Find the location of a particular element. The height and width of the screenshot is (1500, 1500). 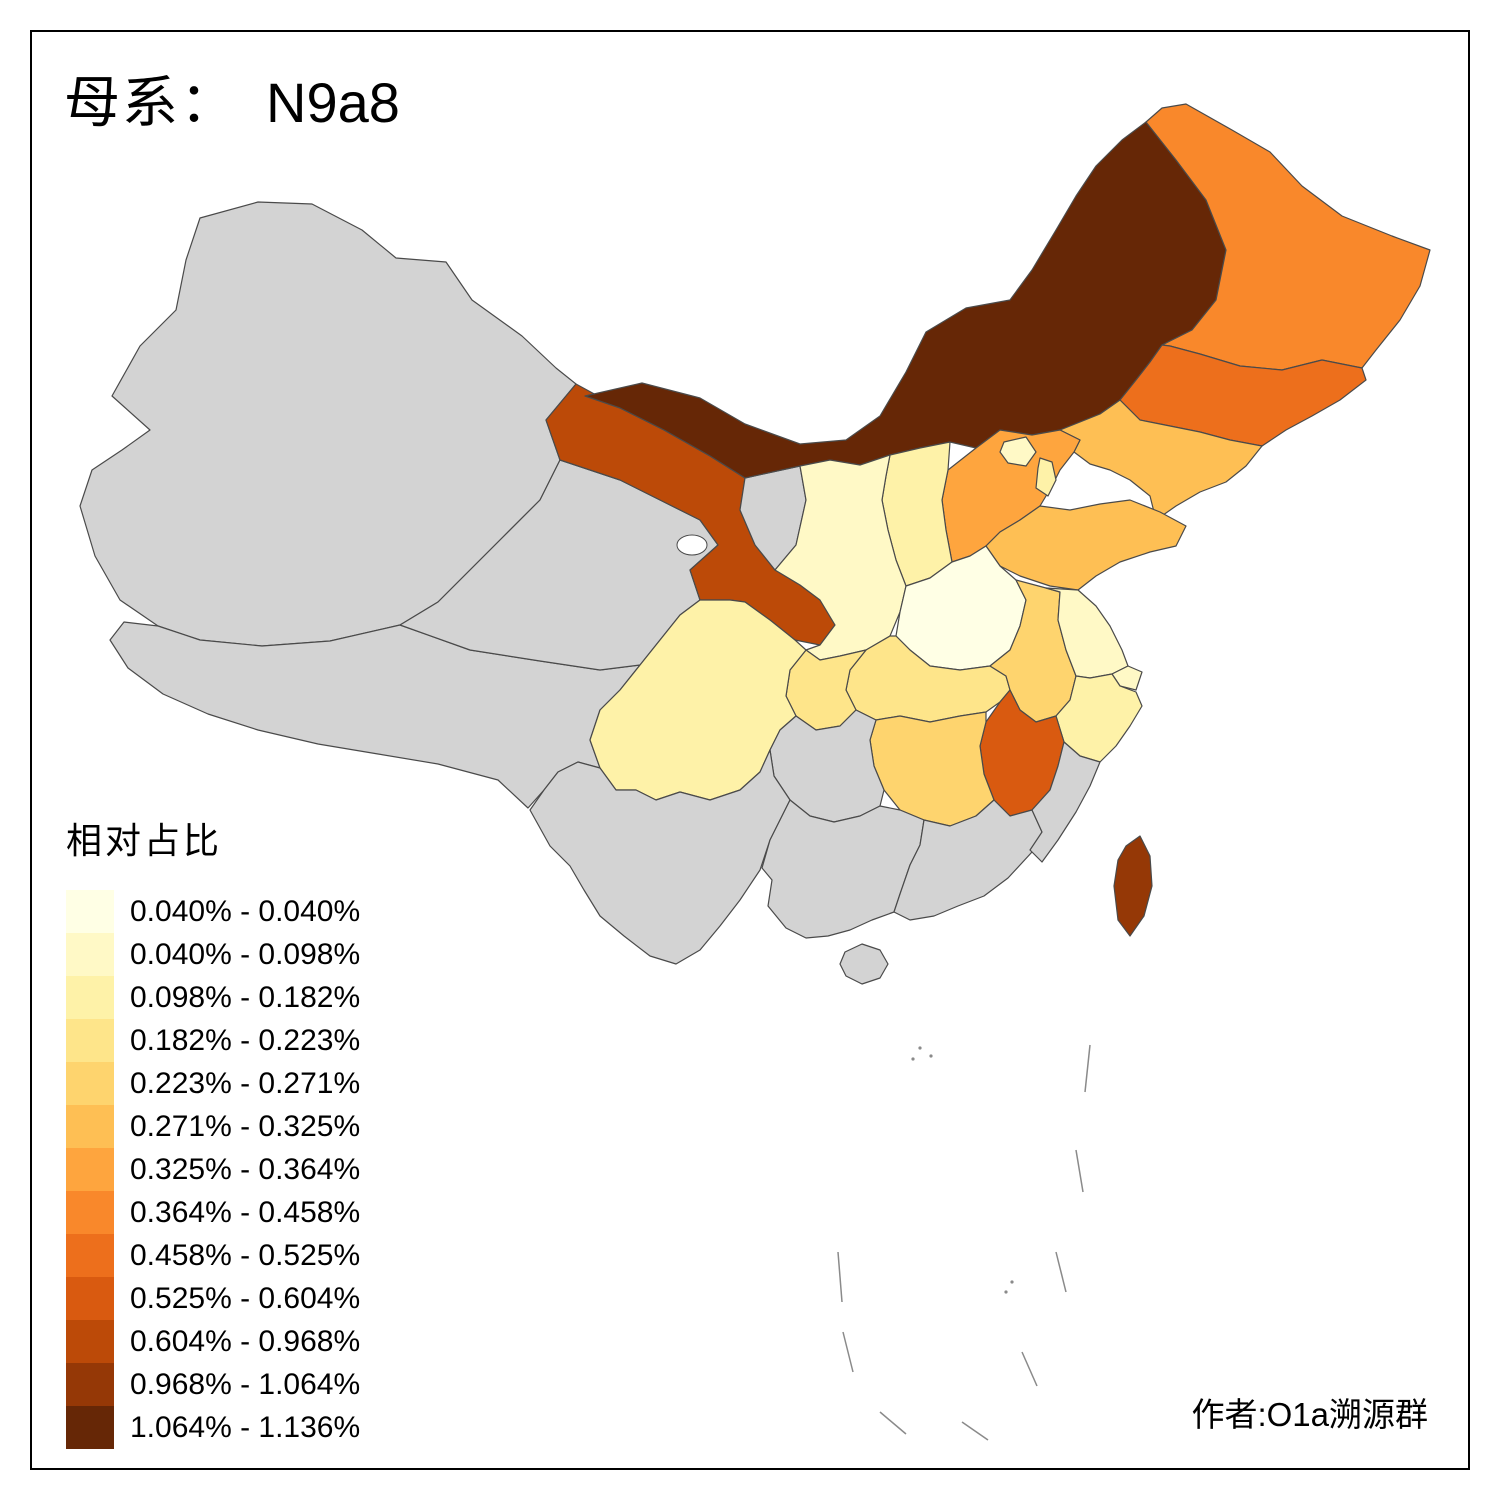

legend-label: 0.325% - 0.364% is located at coordinates (245, 1169).